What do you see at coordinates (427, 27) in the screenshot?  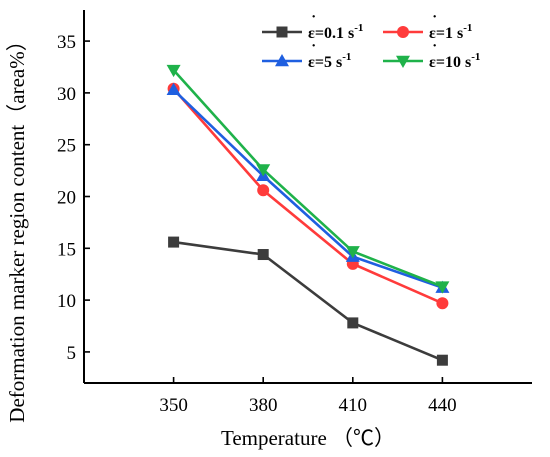 I see `legend-item: ε=1 s-1˙` at bounding box center [427, 27].